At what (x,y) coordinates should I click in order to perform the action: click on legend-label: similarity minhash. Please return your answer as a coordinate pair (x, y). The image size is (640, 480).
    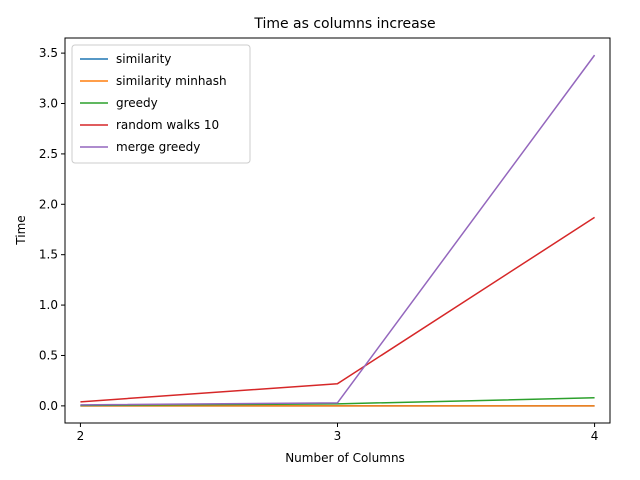
    Looking at the image, I should click on (171, 81).